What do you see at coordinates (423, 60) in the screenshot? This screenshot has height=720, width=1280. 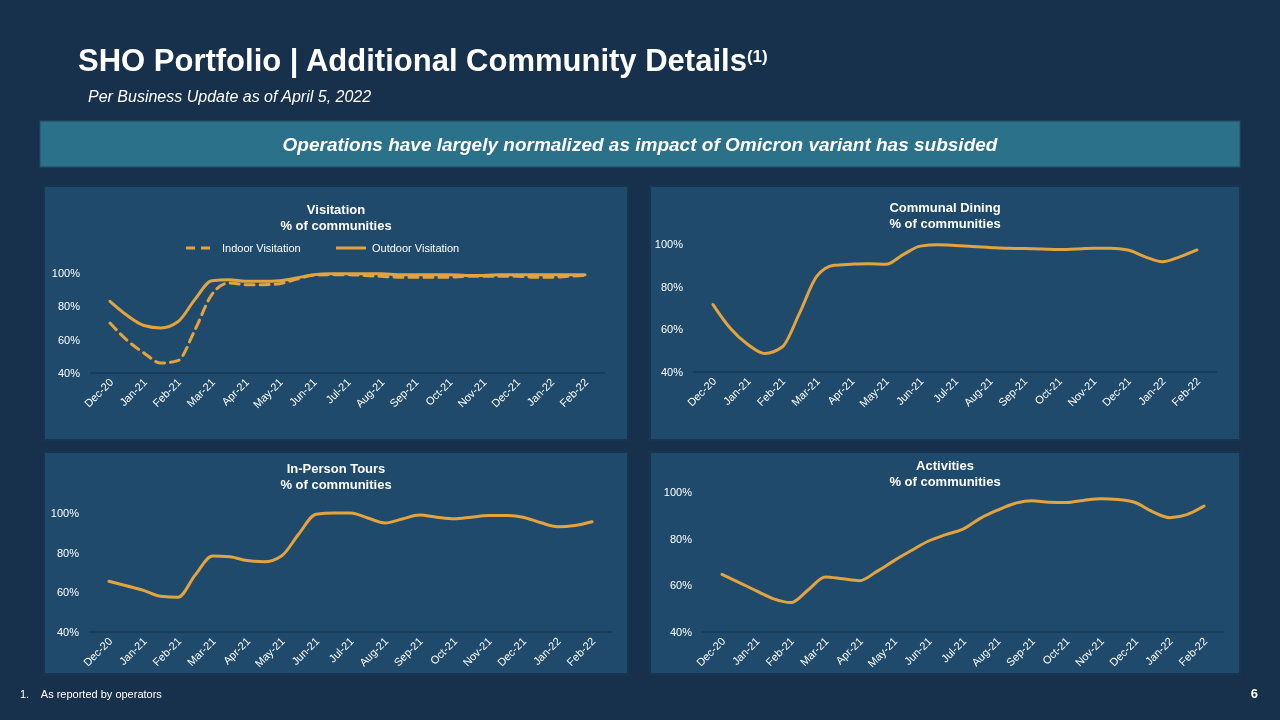 I see `text: SHO Portfolio | Additional Community Details$^{(1)}$` at bounding box center [423, 60].